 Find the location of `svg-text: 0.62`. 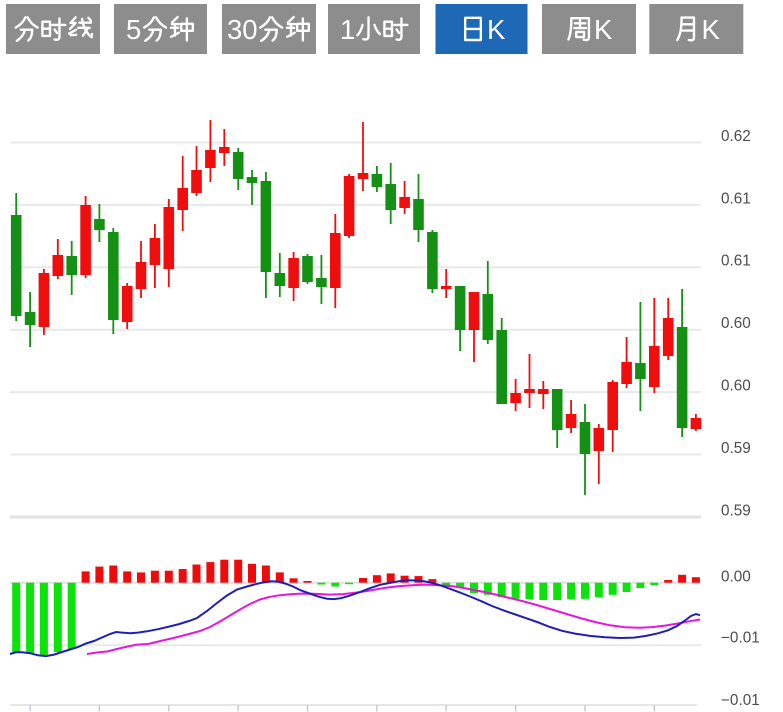

svg-text: 0.62 is located at coordinates (736, 136).